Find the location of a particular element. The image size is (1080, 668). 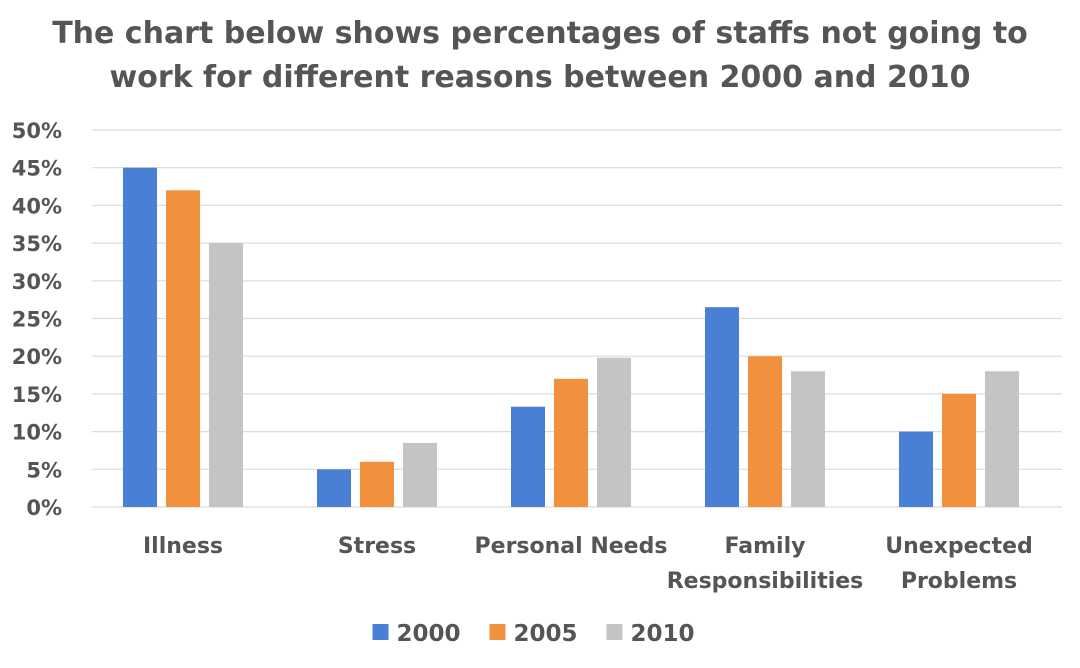

y-tick-label: 20% is located at coordinates (37, 357).